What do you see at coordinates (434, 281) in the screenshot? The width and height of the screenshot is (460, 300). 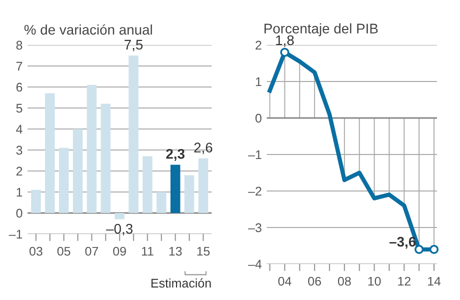 I see `x-tick-label: 14` at bounding box center [434, 281].